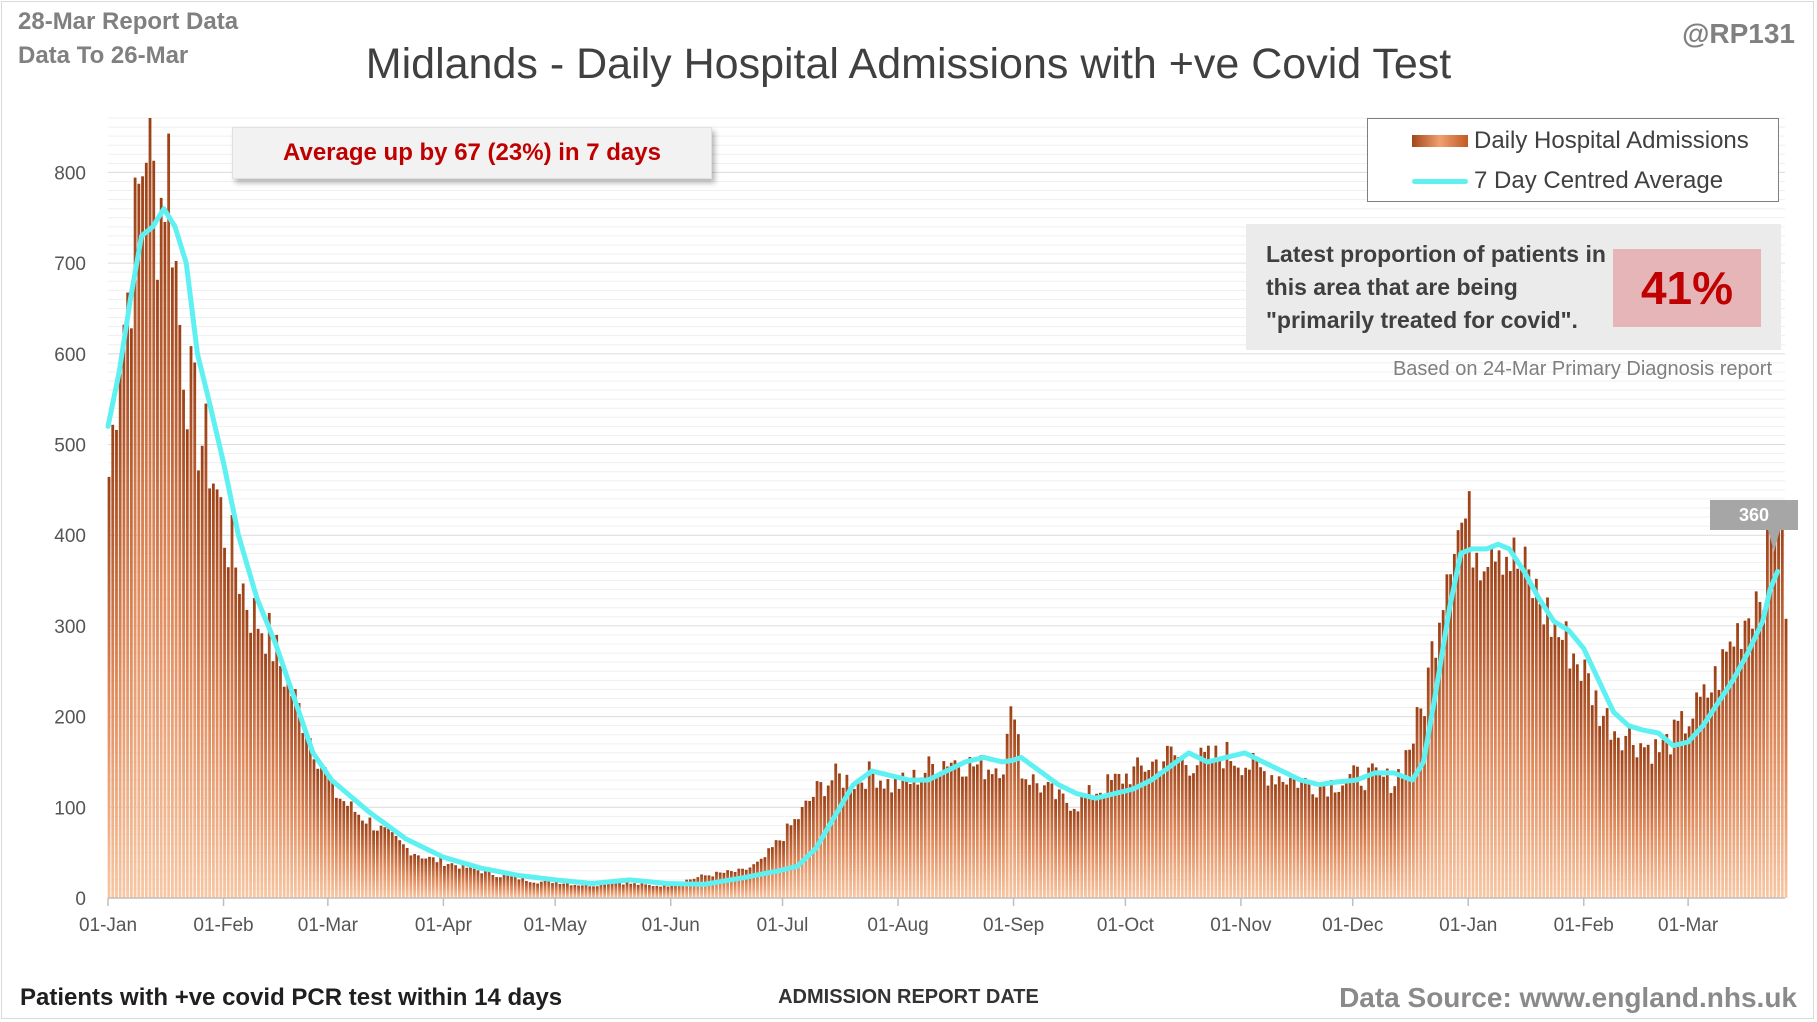 The height and width of the screenshot is (1022, 1817). Describe the element at coordinates (1738, 33) in the screenshot. I see `author-handle: @RP131` at that location.